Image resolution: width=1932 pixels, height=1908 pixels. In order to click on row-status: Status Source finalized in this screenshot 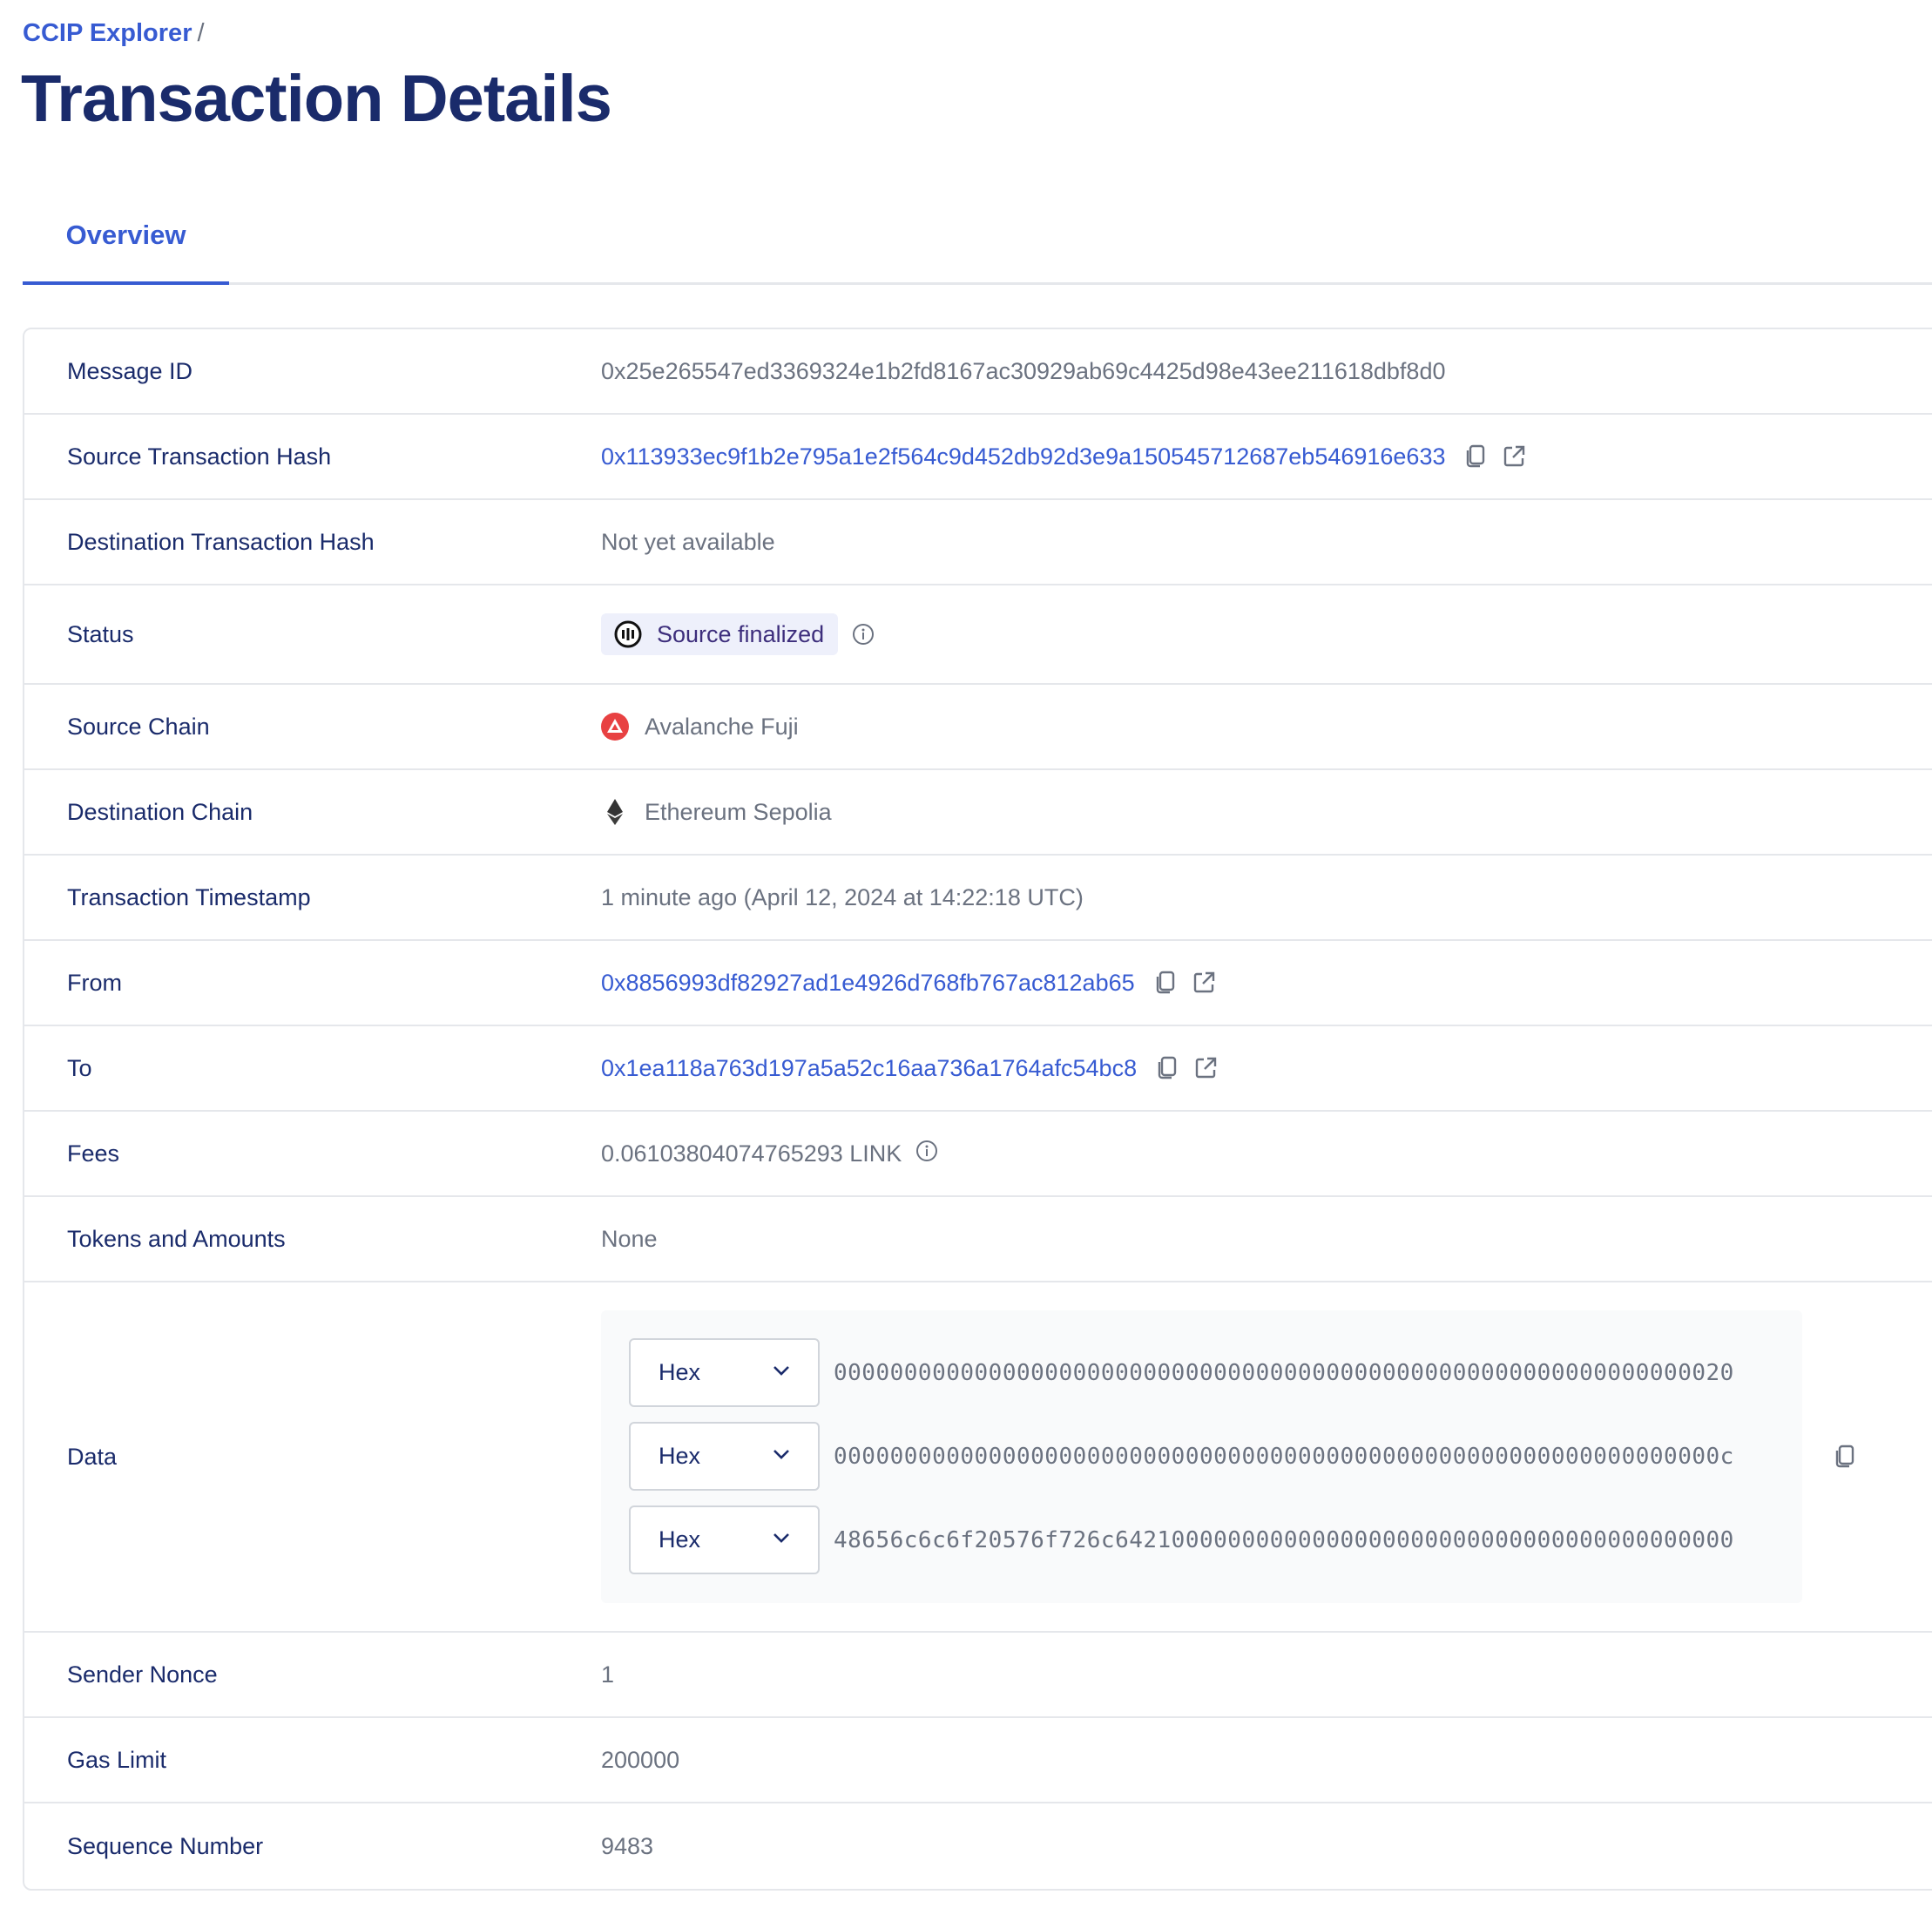, I will do `click(978, 635)`.